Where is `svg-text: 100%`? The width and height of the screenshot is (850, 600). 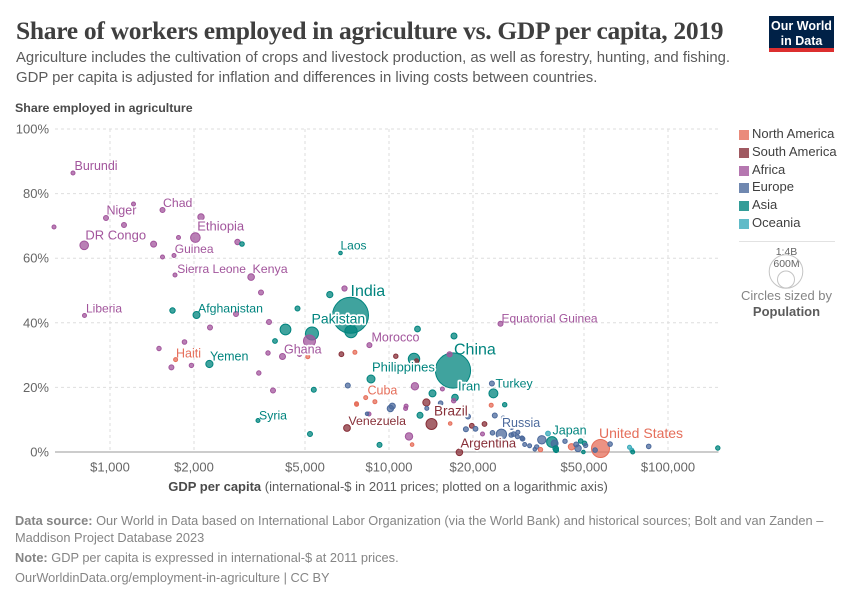 svg-text: 100% is located at coordinates (33, 129).